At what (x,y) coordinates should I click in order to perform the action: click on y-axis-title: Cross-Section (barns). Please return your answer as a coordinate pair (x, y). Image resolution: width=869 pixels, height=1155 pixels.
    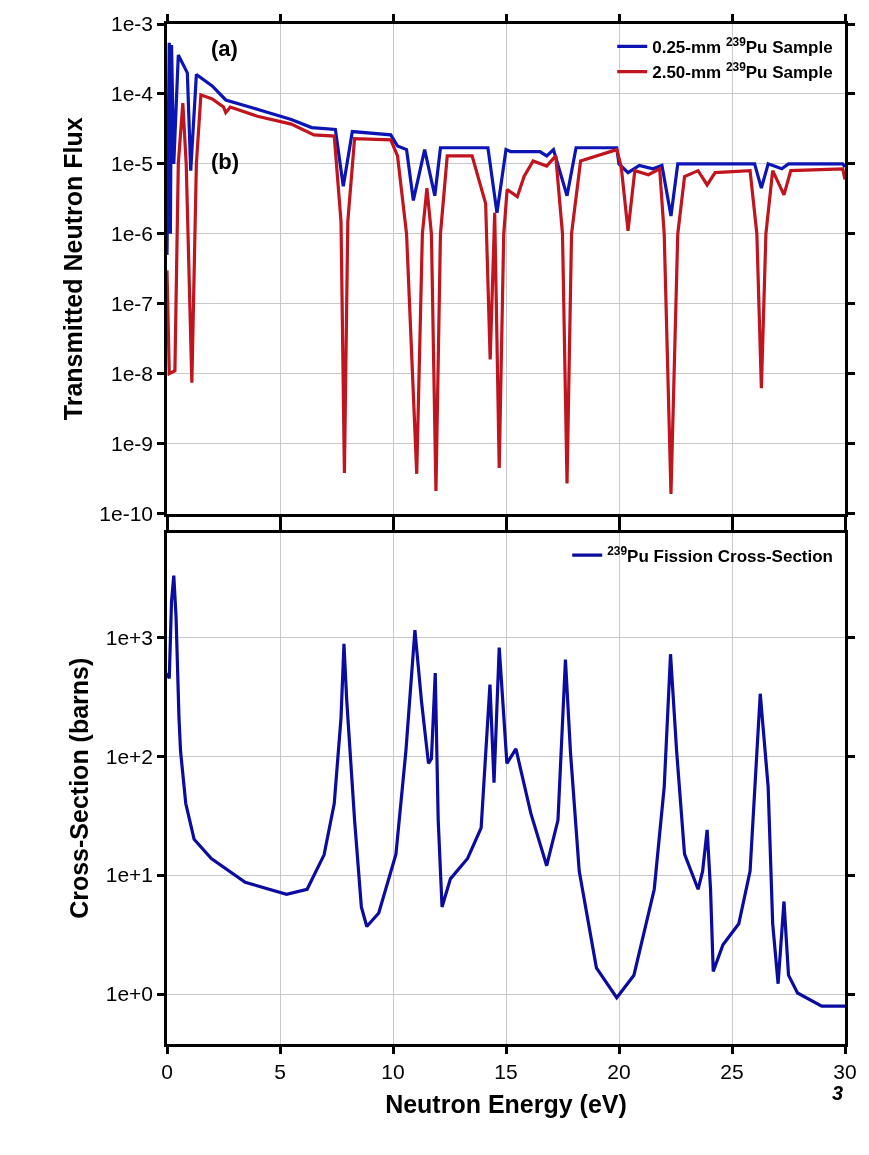
    Looking at the image, I should click on (79, 788).